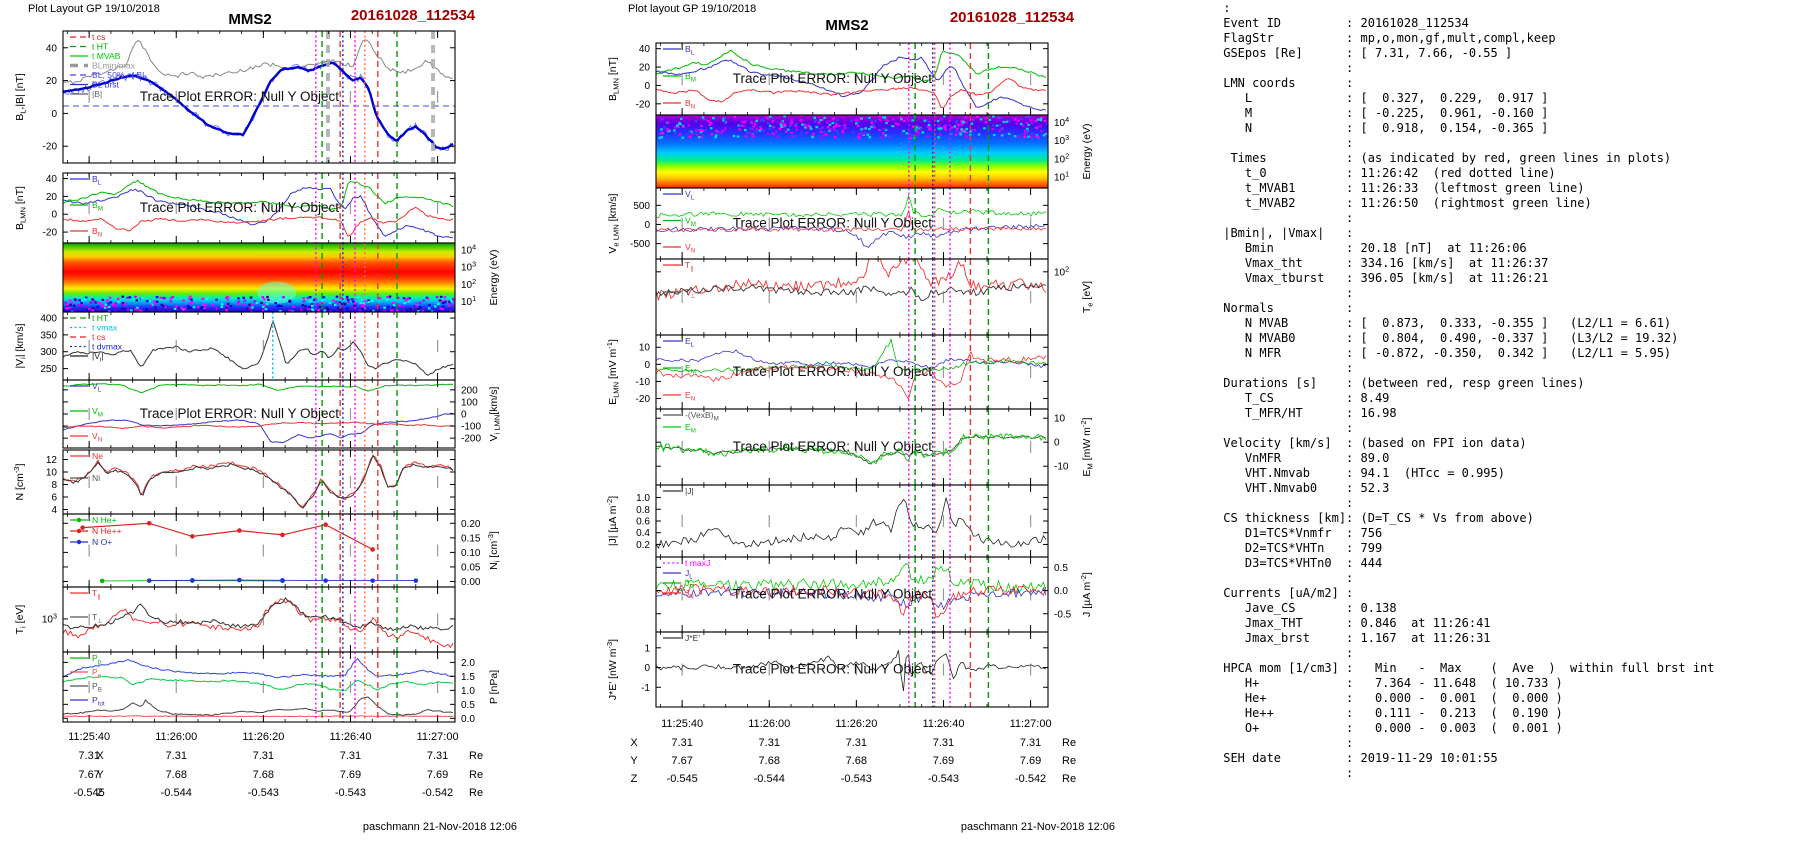 This screenshot has height=841, width=1804. I want to click on legend-entry: JN​, so click(689, 594).